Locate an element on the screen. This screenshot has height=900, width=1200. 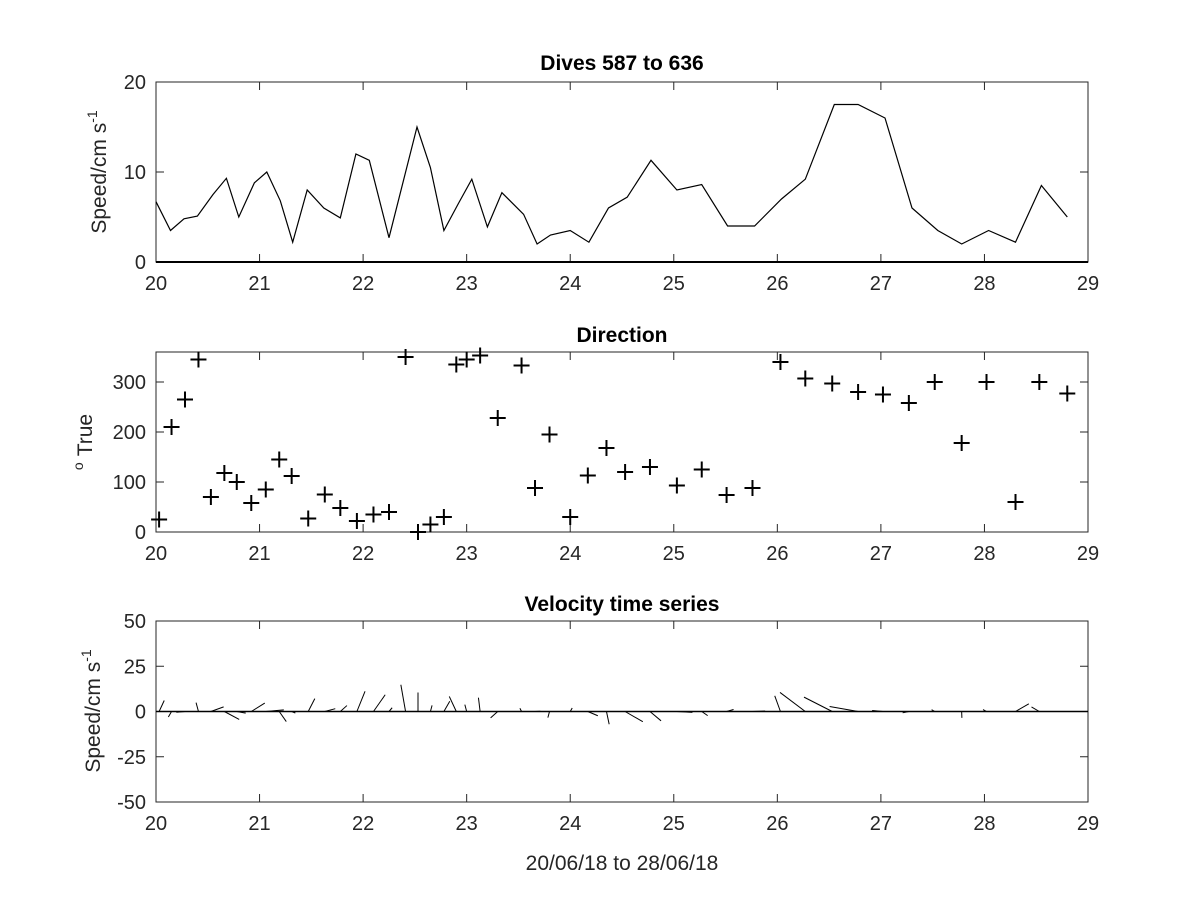
direction-y-axis-label: oTrue is located at coordinates (83, 442).